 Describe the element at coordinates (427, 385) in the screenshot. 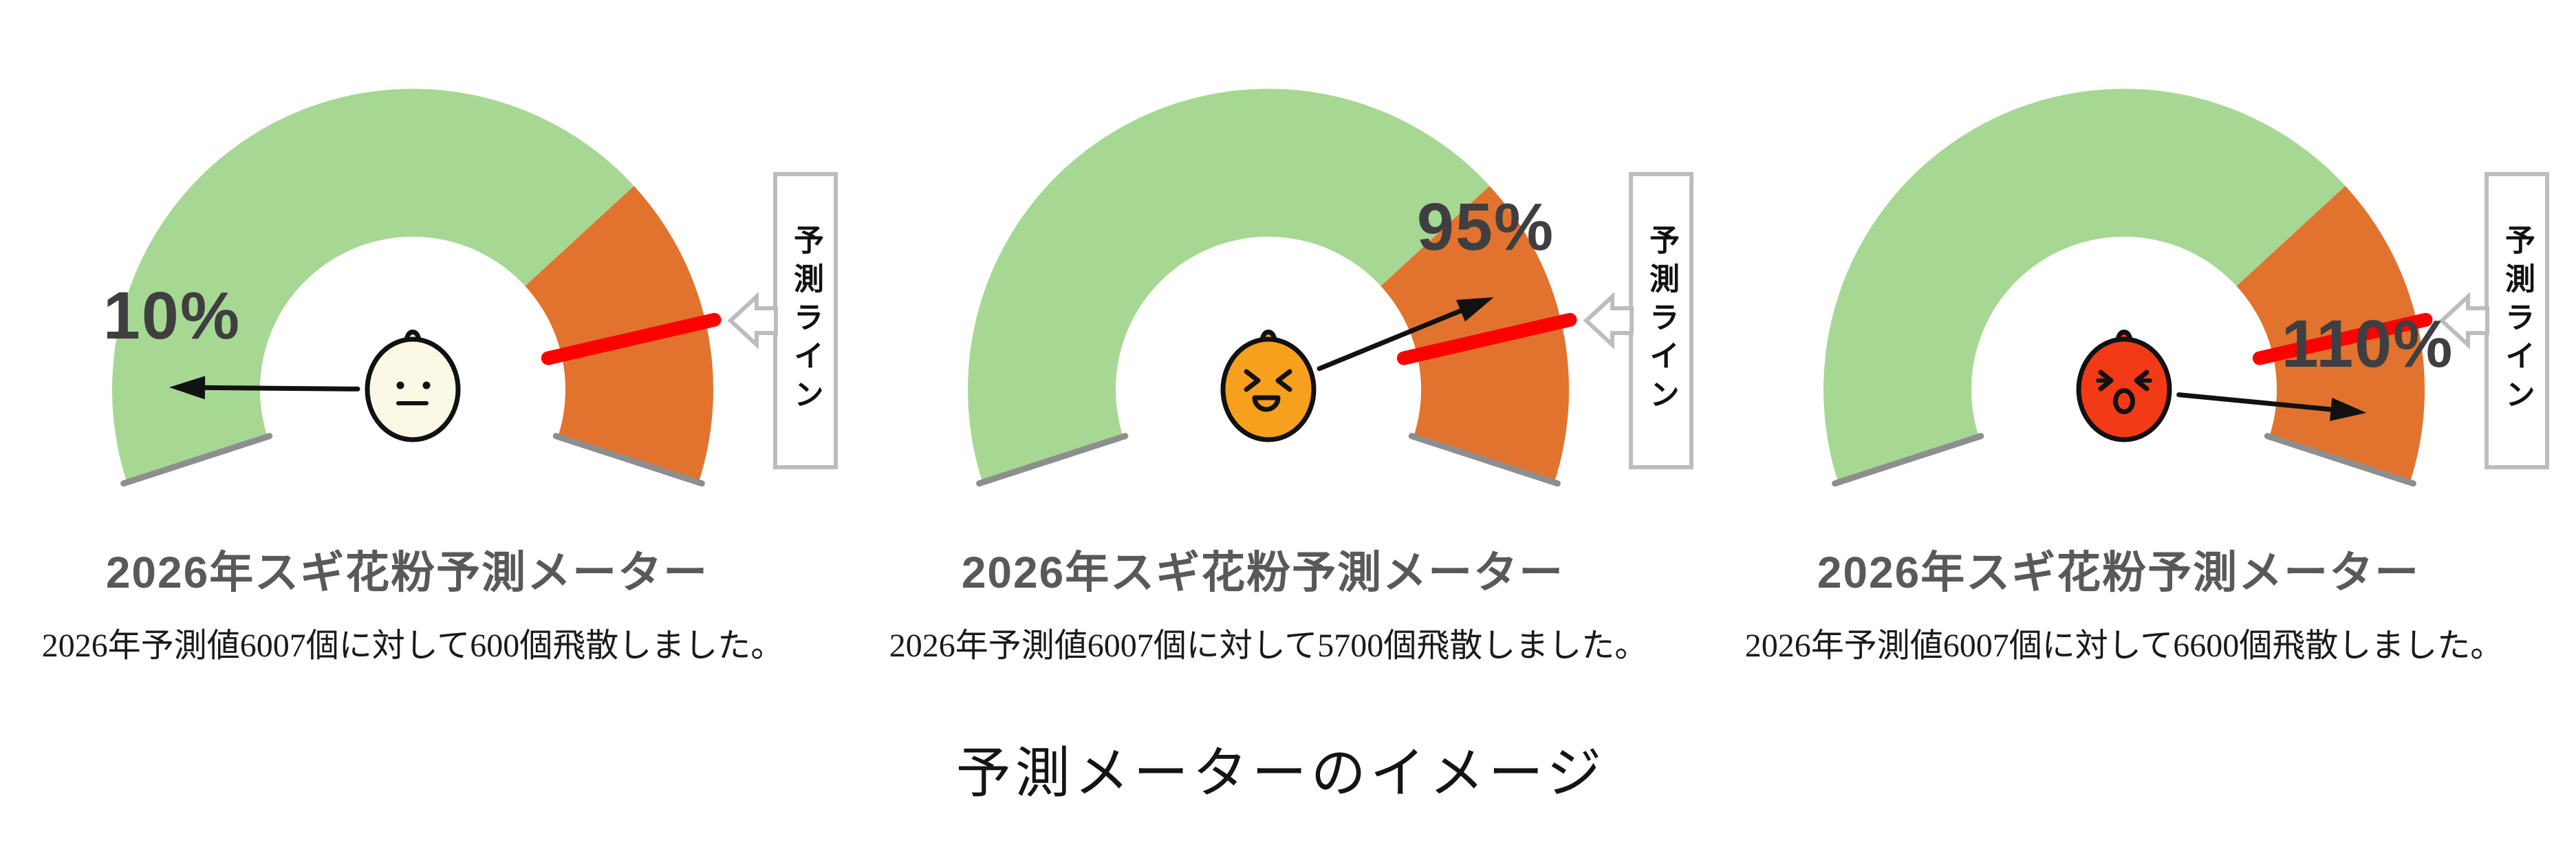

I see `eye-right` at that location.